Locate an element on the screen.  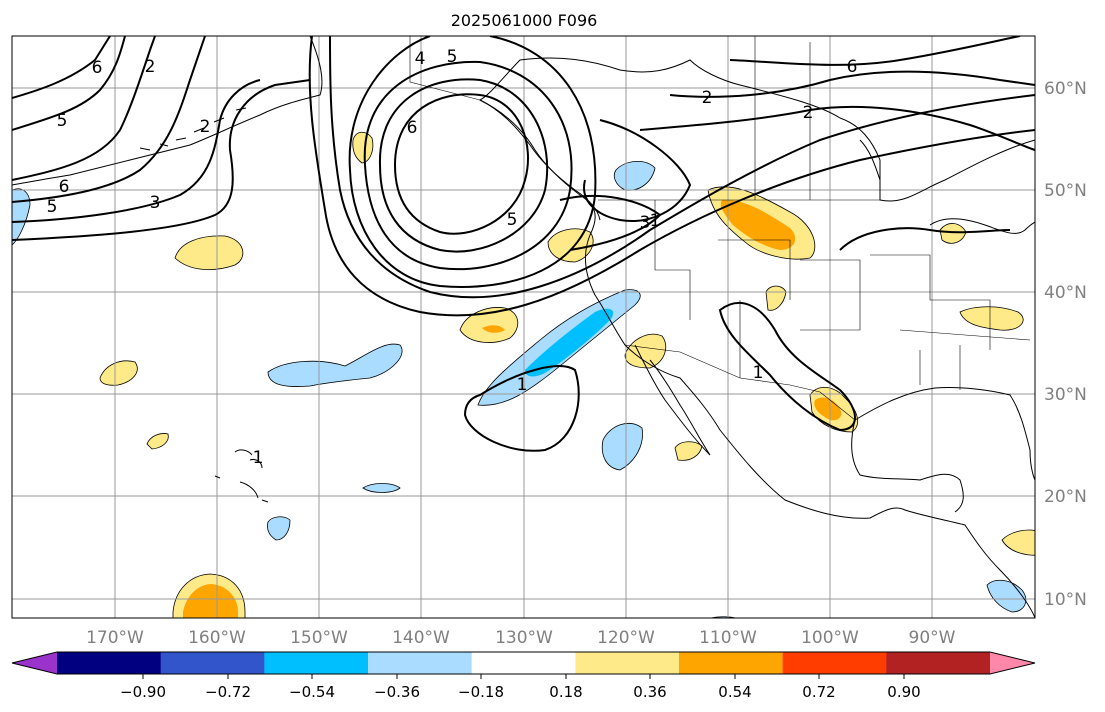
hawaiian-islands is located at coordinates (241, 476).